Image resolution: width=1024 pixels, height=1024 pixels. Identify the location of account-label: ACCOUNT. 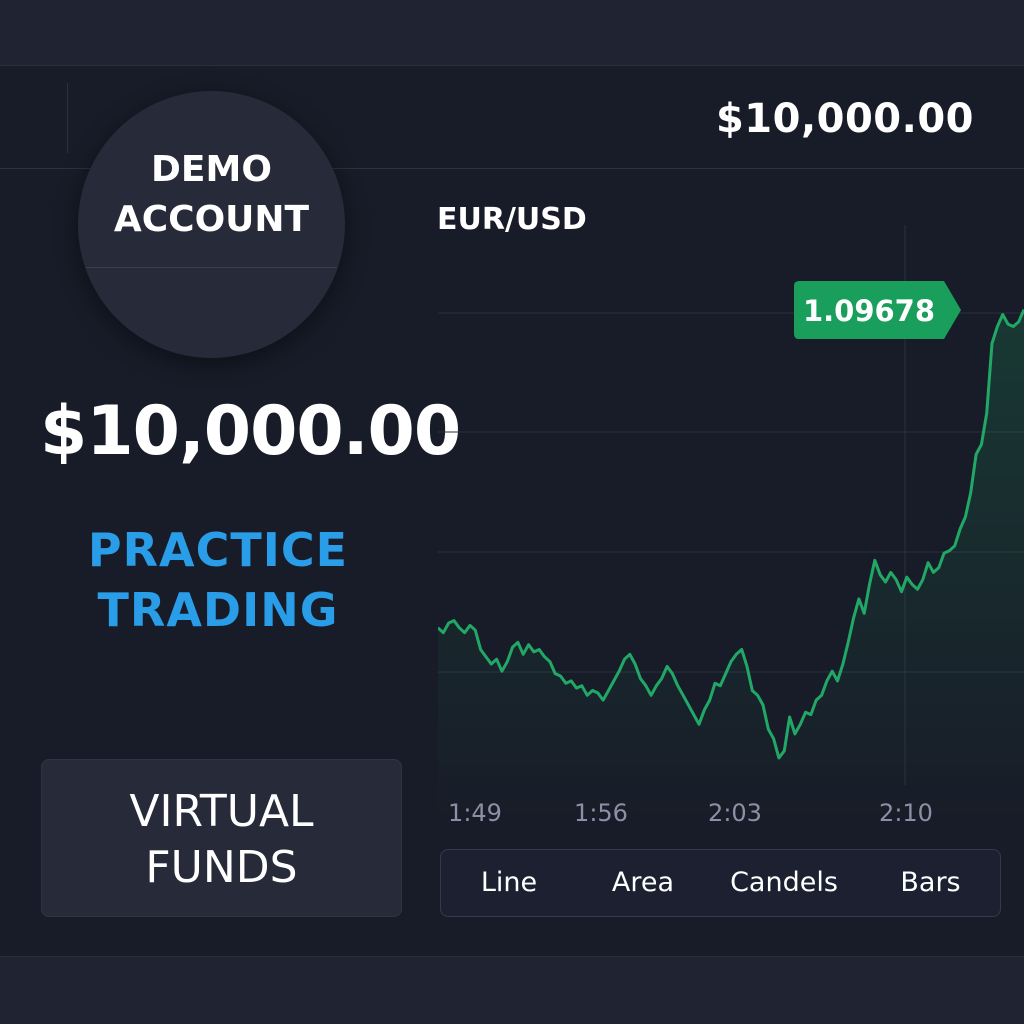
(211, 219).